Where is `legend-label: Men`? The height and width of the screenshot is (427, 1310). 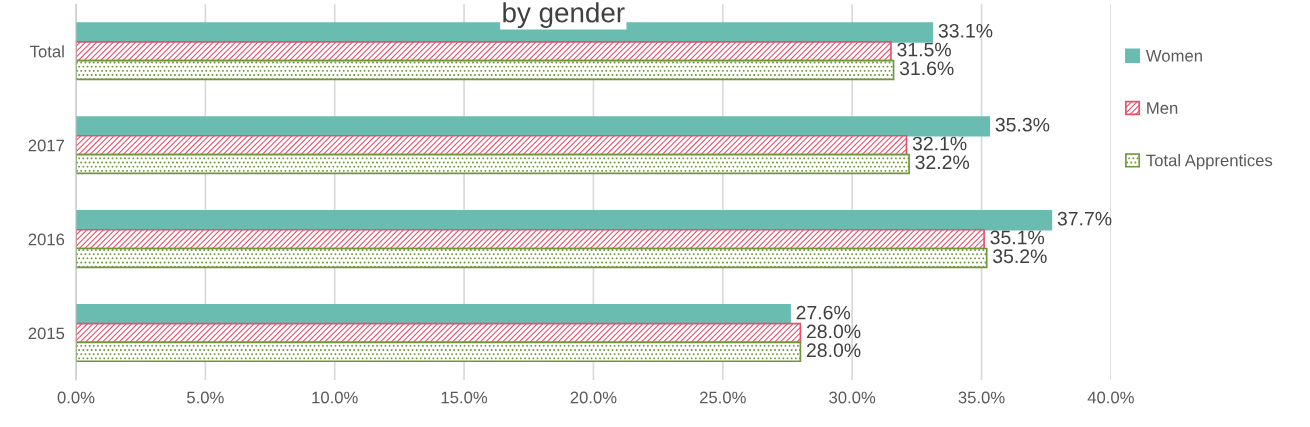 legend-label: Men is located at coordinates (1162, 108).